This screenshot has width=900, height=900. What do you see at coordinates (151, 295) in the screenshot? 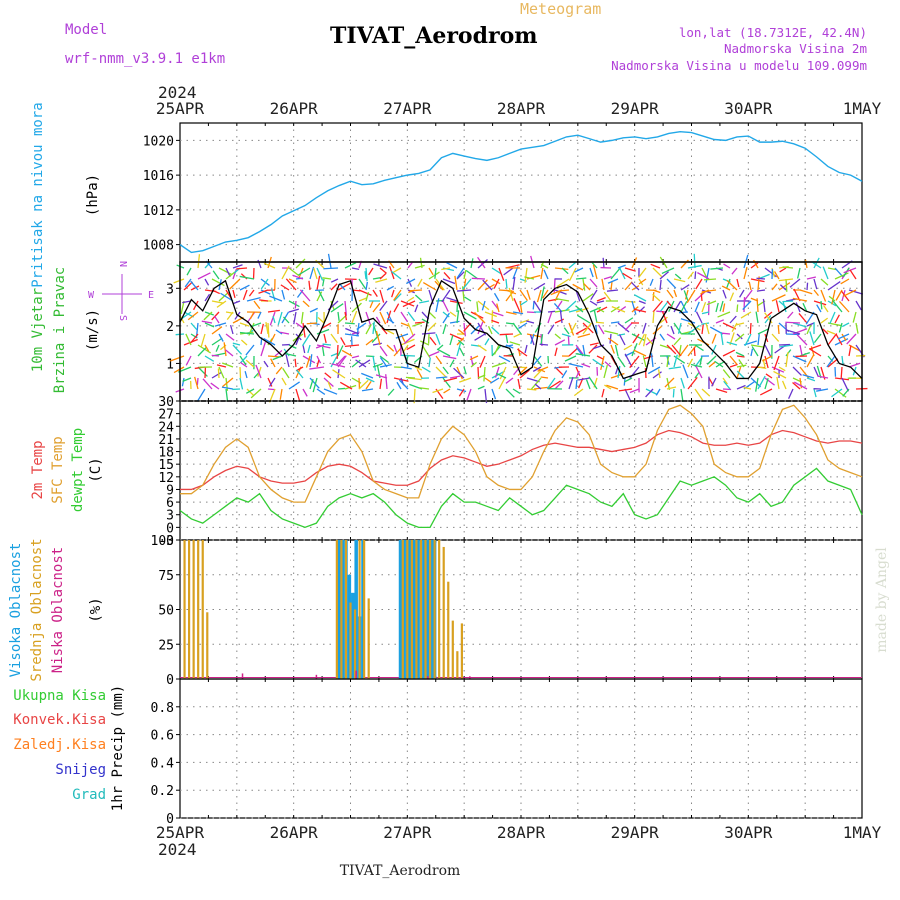
I see `compass-east: E` at bounding box center [151, 295].